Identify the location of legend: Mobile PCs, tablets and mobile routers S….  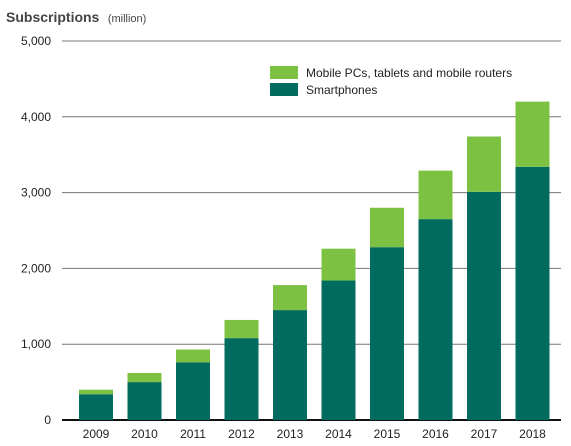
(391, 81).